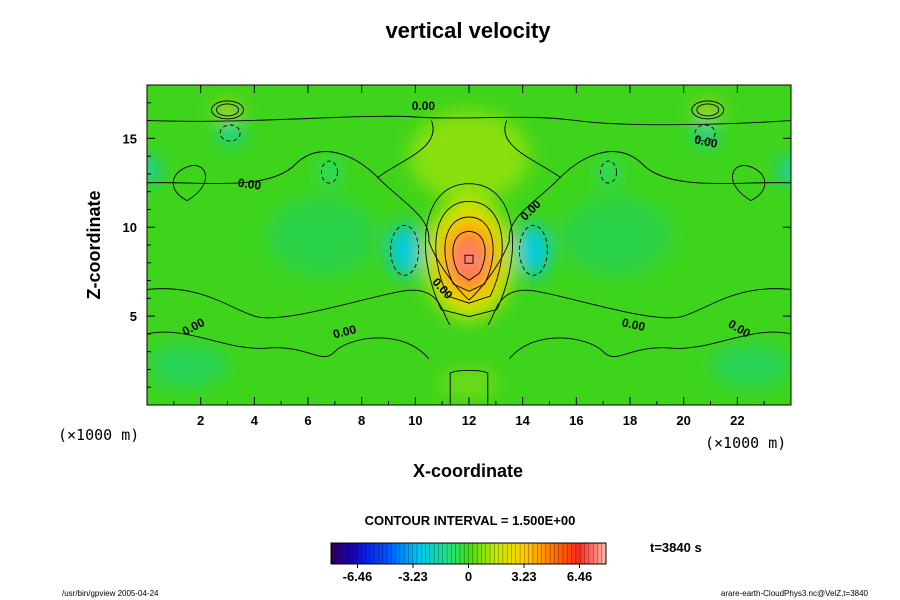  Describe the element at coordinates (413, 576) in the screenshot. I see `colorbar-tick-label: -3.23` at that location.